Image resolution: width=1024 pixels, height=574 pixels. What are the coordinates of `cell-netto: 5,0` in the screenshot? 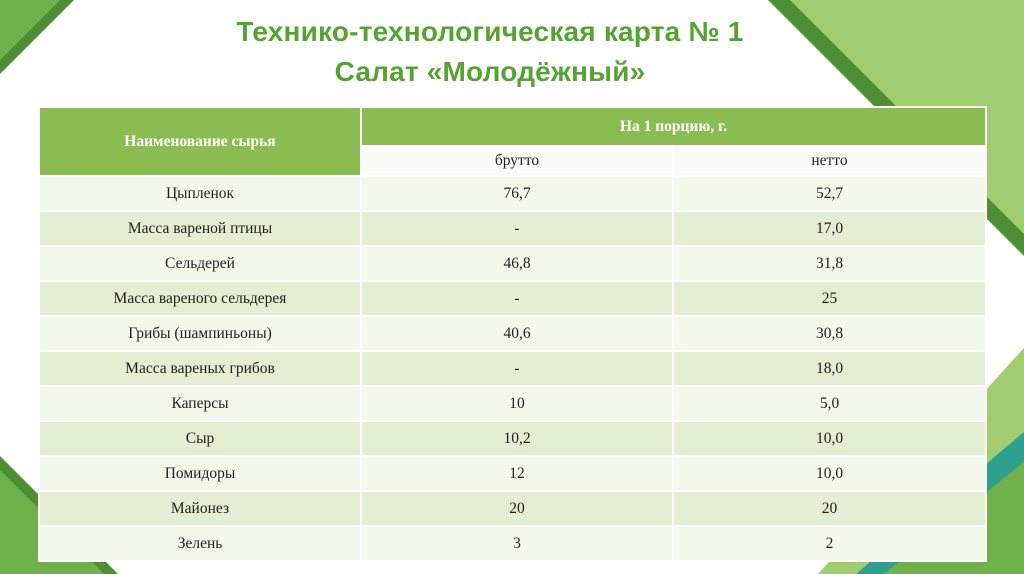 It's located at (829, 403).